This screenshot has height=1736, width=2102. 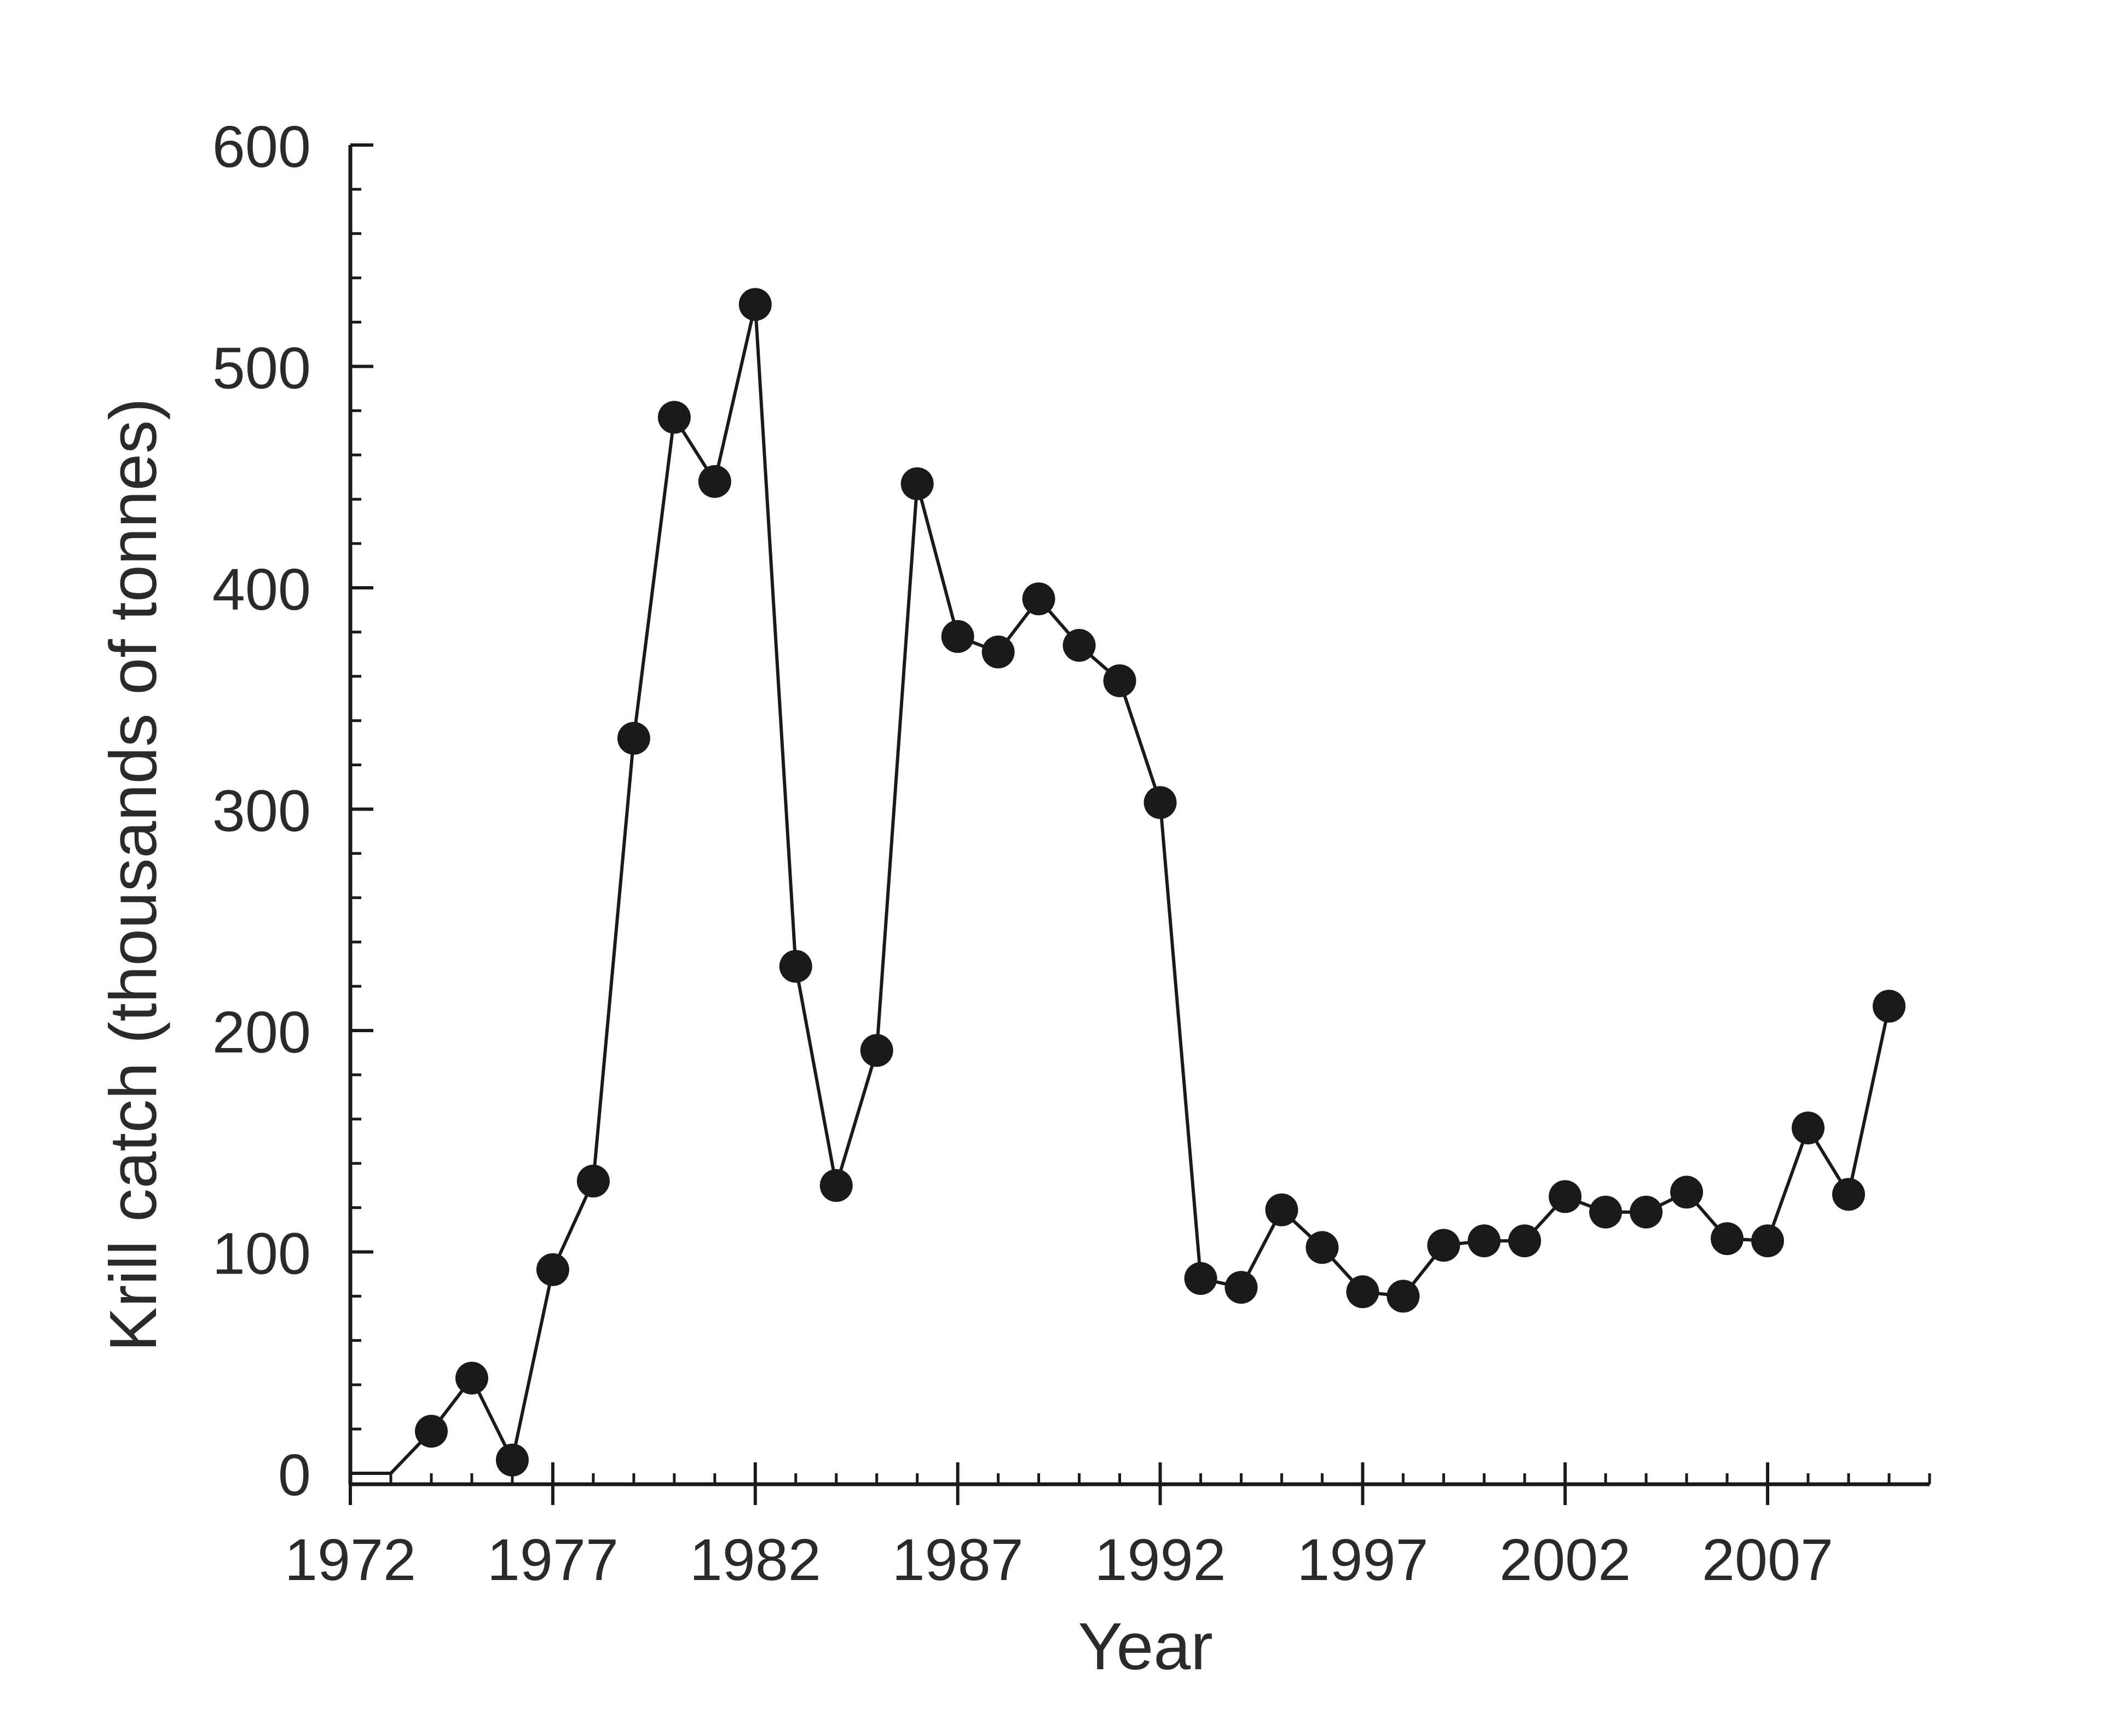 I want to click on x-tick-label: 2002, so click(x=1565, y=1559).